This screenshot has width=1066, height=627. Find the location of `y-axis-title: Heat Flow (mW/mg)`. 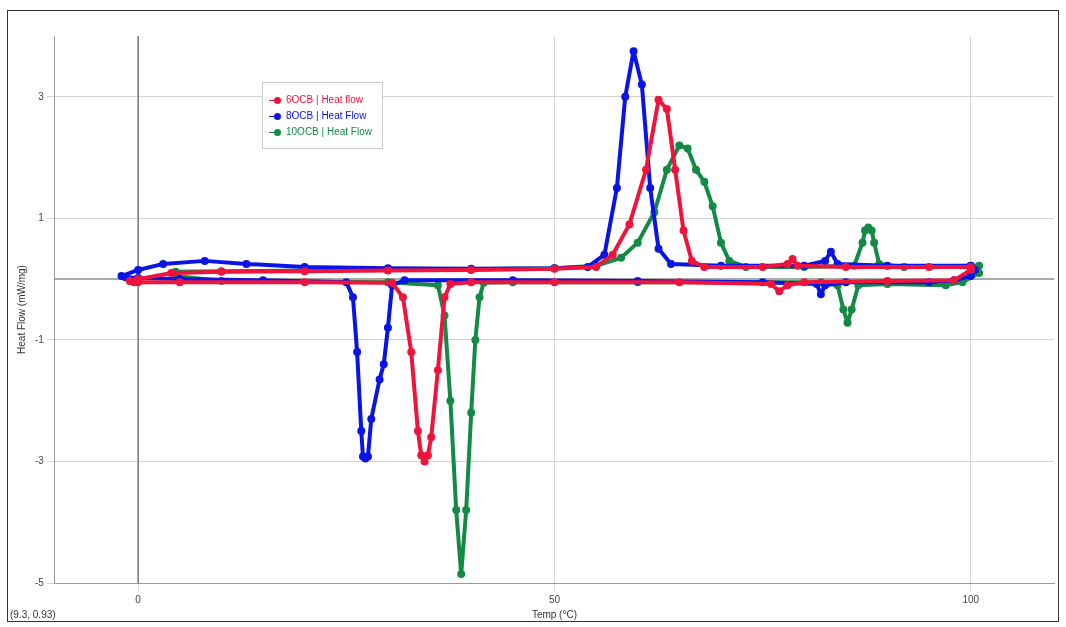

y-axis-title: Heat Flow (mW/mg) is located at coordinates (21, 309).